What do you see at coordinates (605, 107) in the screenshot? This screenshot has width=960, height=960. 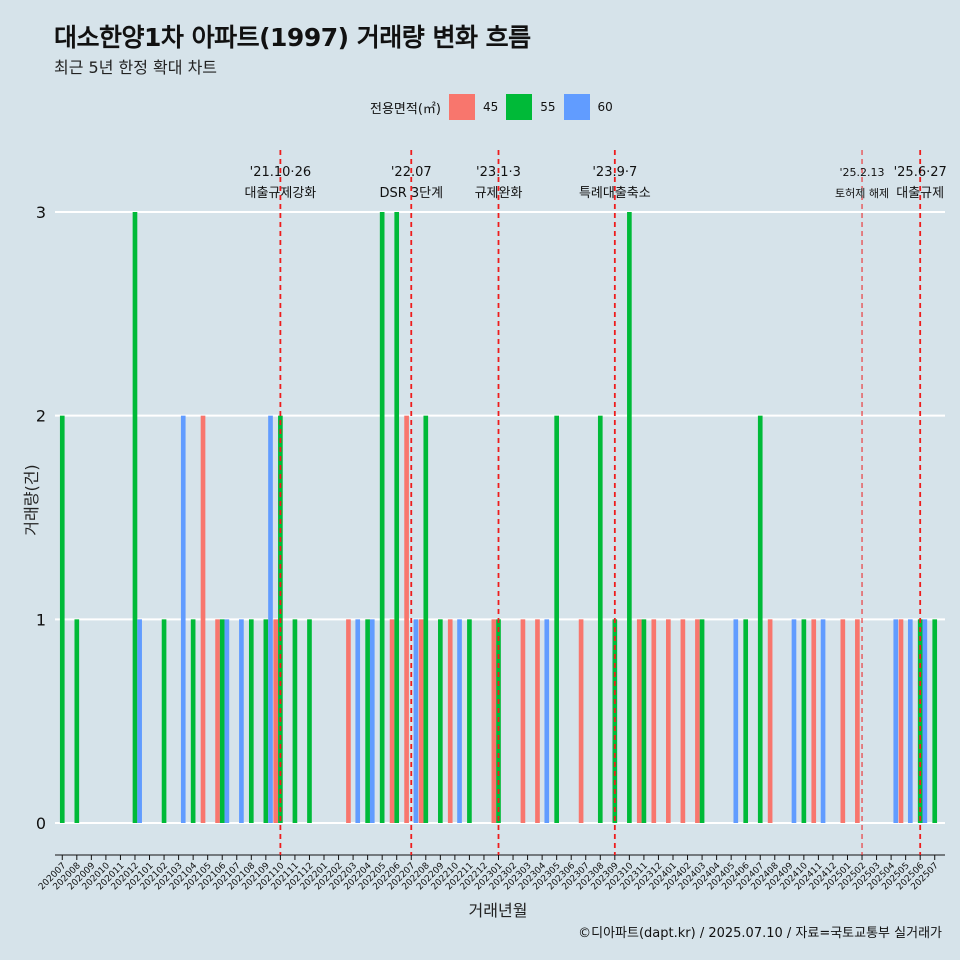 I see `legend-label-60: 60` at bounding box center [605, 107].